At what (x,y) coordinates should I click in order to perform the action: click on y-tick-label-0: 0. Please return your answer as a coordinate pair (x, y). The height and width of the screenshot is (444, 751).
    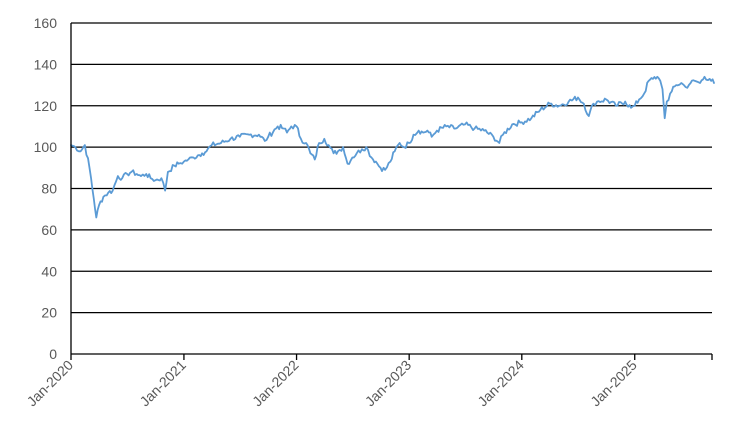
    Looking at the image, I should click on (53, 354).